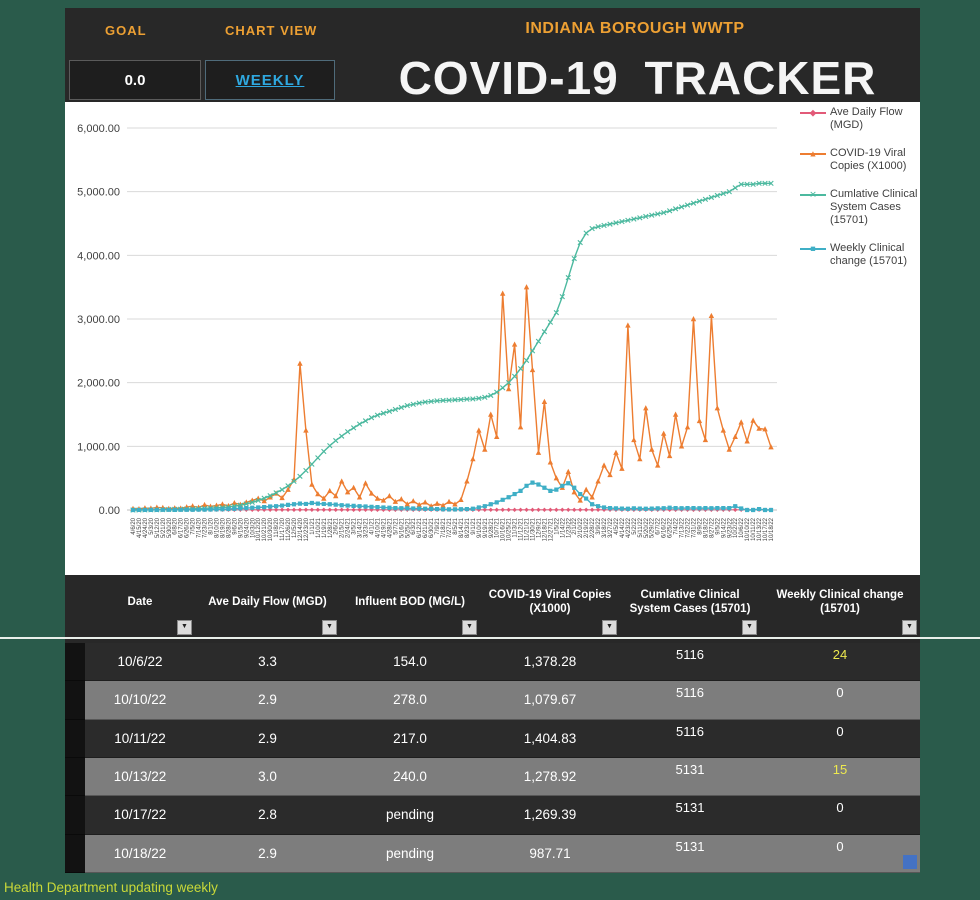  What do you see at coordinates (550, 700) in the screenshot?
I see `viral-cell: 1,079.67` at bounding box center [550, 700].